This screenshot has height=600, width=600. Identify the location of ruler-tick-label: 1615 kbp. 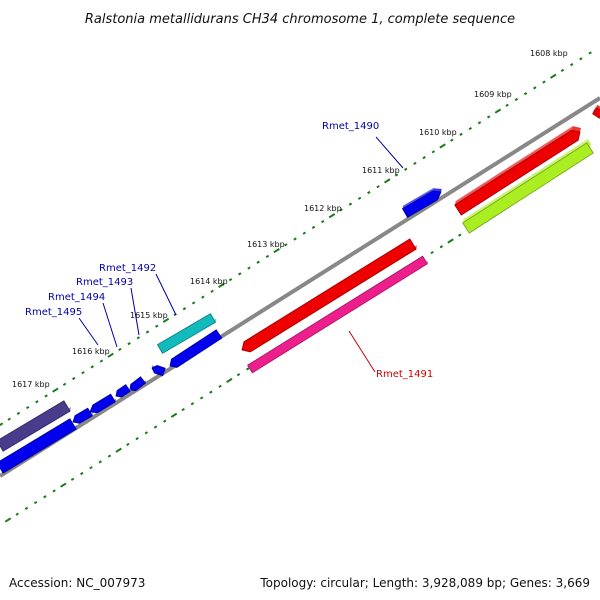
(149, 315).